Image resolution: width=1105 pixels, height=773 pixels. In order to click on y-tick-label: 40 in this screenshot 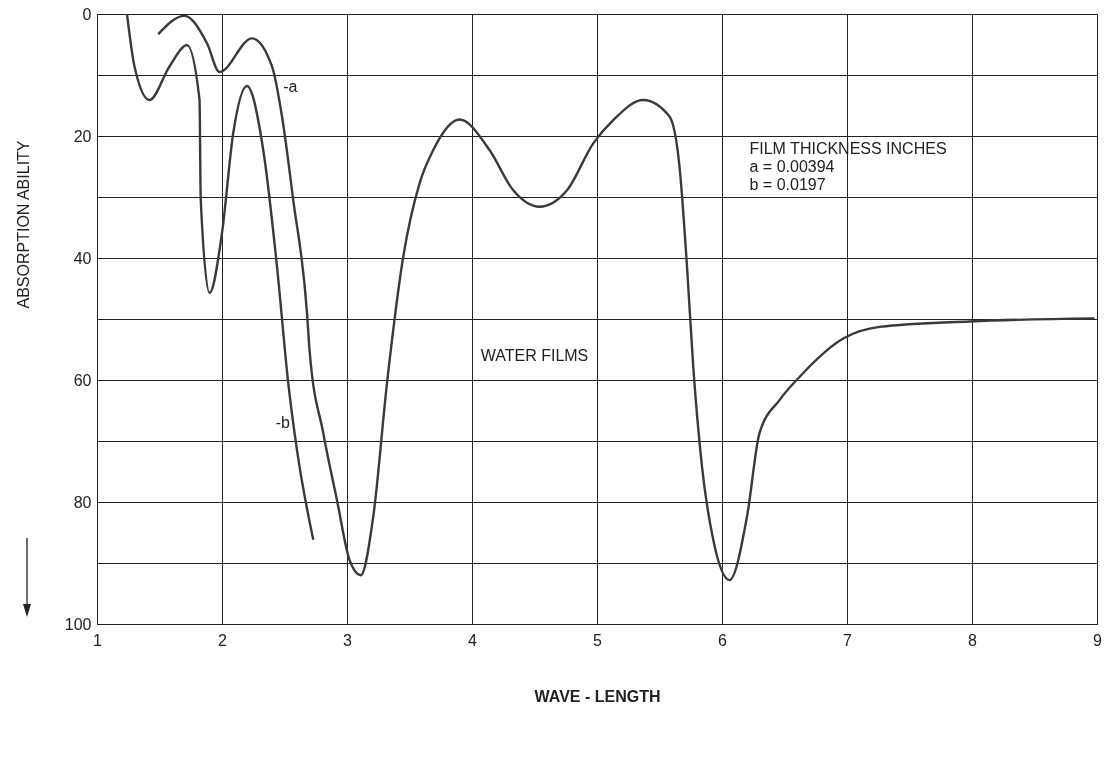, I will do `click(82, 258)`.